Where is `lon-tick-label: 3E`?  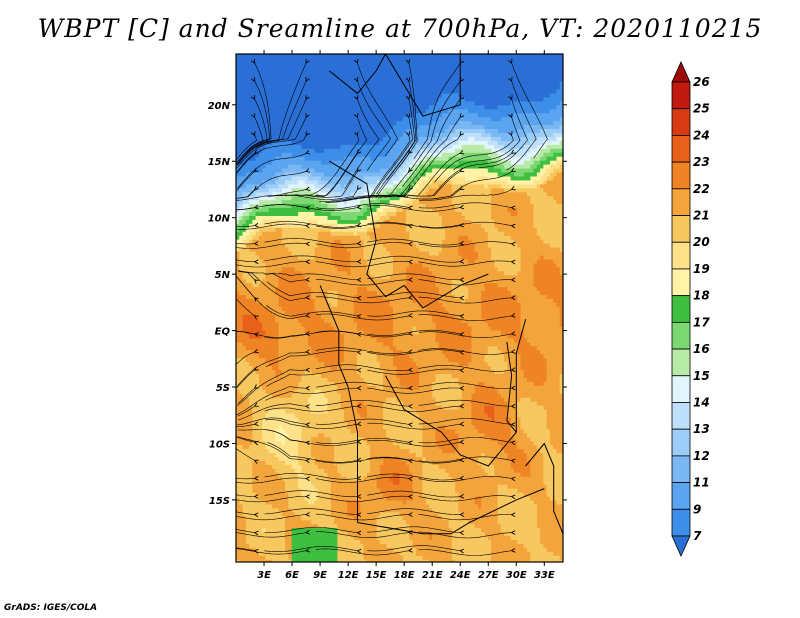
lon-tick-label: 3E is located at coordinates (264, 575).